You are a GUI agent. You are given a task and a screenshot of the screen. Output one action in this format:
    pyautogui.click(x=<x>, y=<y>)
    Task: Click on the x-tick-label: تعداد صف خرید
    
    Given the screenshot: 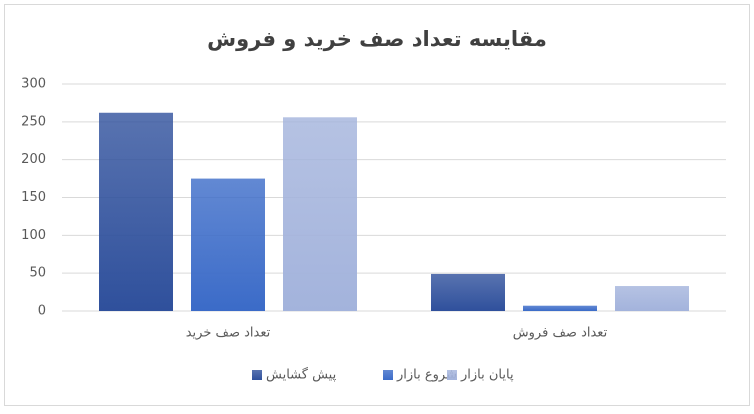 What is the action you would take?
    pyautogui.click(x=228, y=333)
    